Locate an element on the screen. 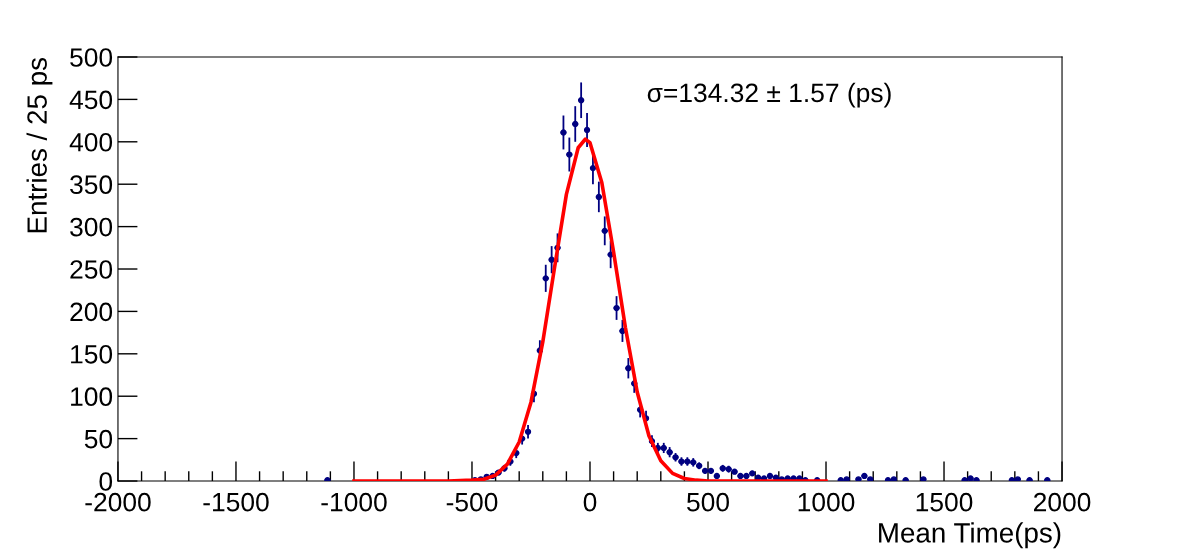 This screenshot has height=555, width=1182. y-tick-label: 250 is located at coordinates (91, 269).